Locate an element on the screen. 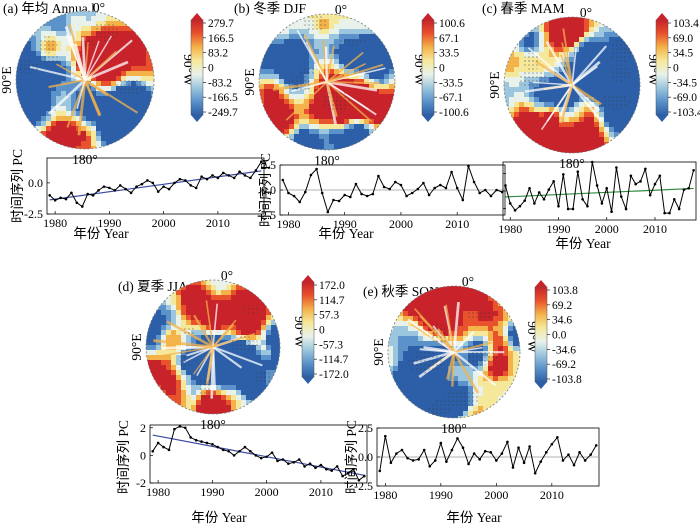 The height and width of the screenshot is (529, 700). polar-label-left: 90°E is located at coordinates (249, 81).